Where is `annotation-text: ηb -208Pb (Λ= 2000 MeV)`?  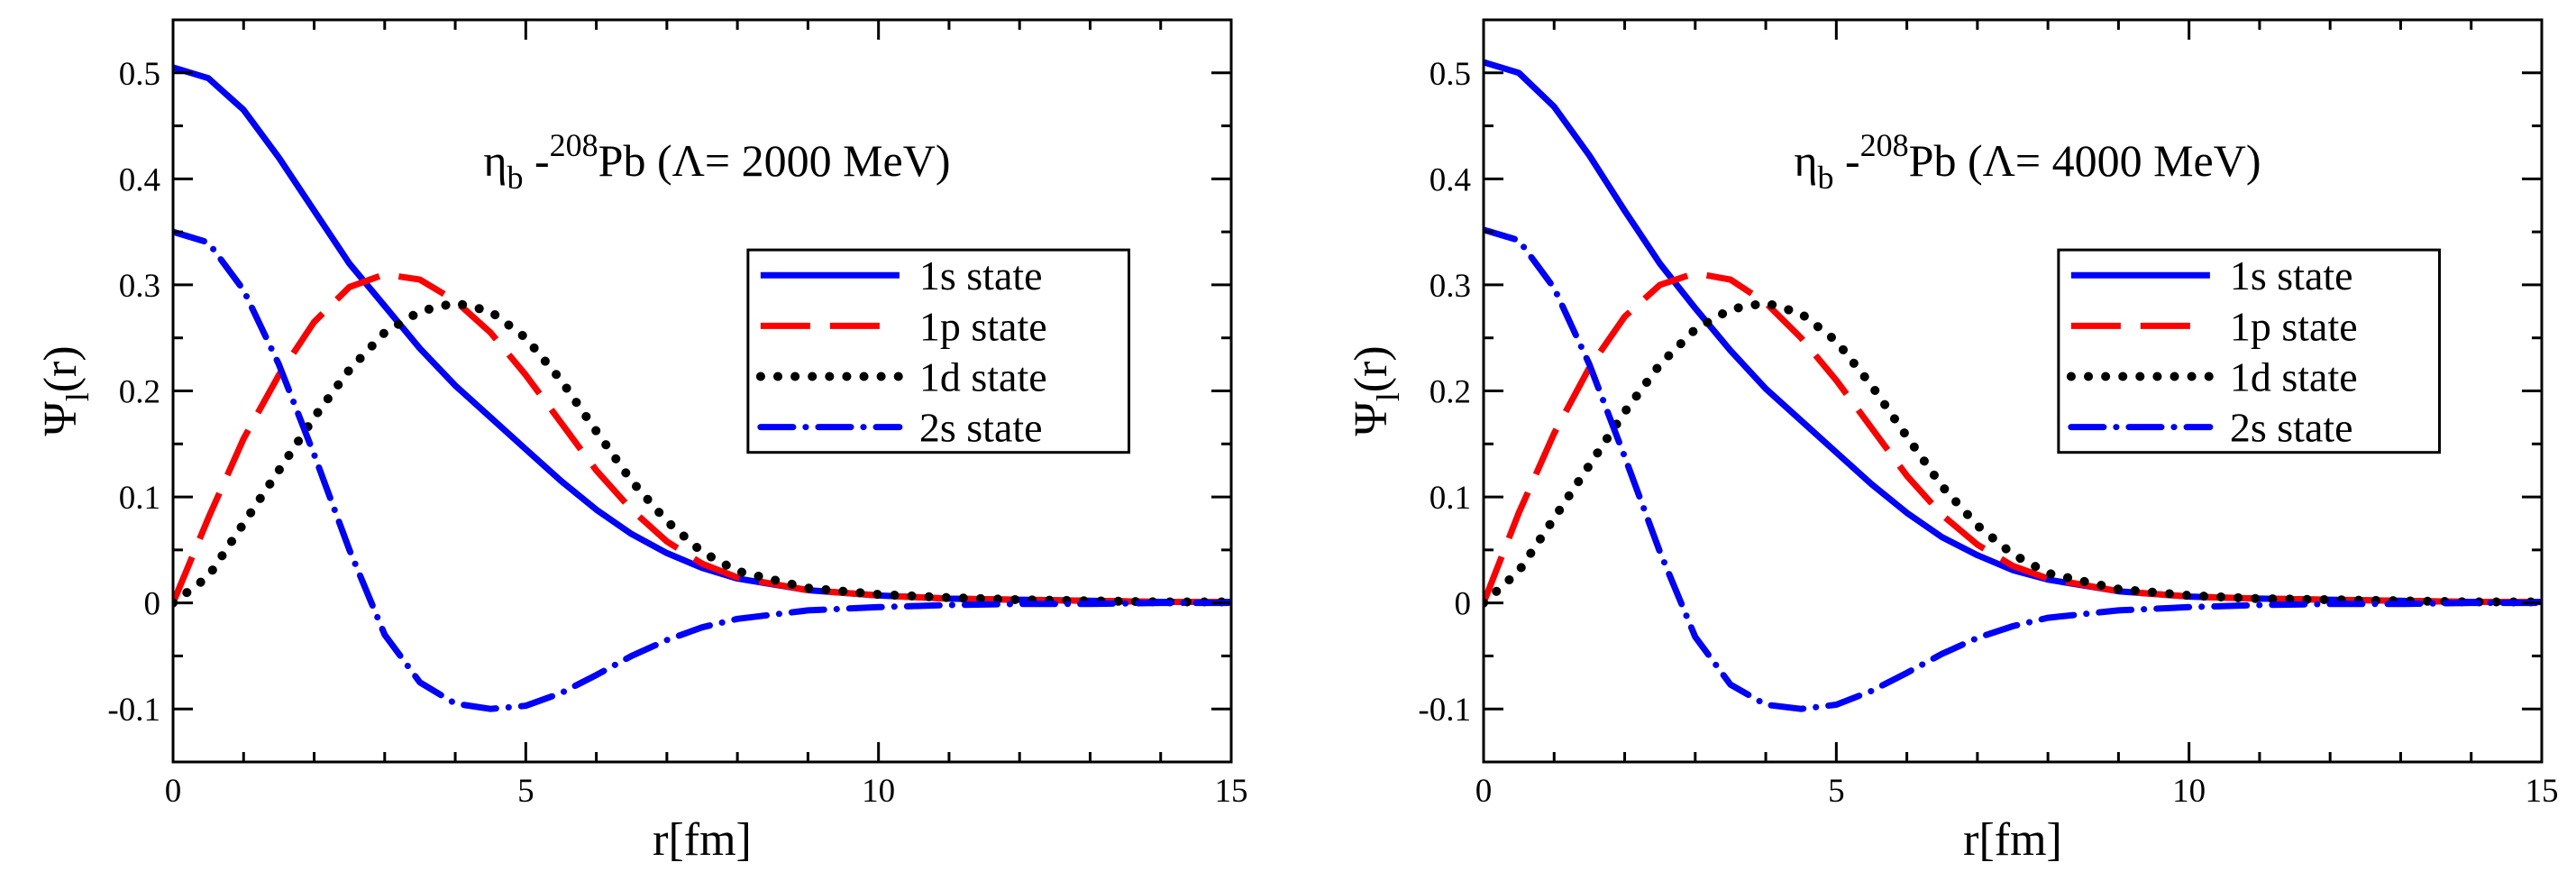 annotation-text: ηb -208Pb (Λ= 2000 MeV) is located at coordinates (716, 161).